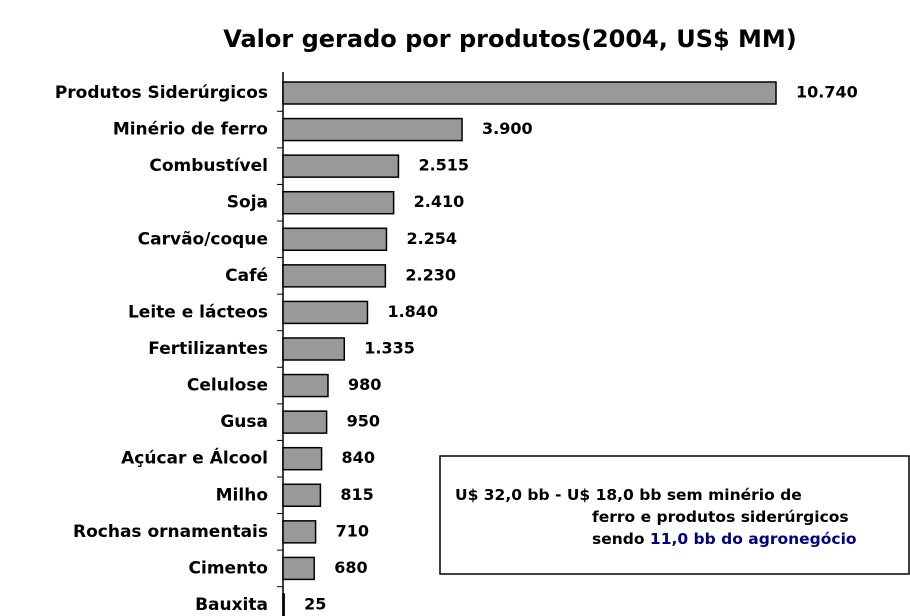 This screenshot has width=910, height=616. What do you see at coordinates (443, 165) in the screenshot?
I see `value-label: 2.515` at bounding box center [443, 165].